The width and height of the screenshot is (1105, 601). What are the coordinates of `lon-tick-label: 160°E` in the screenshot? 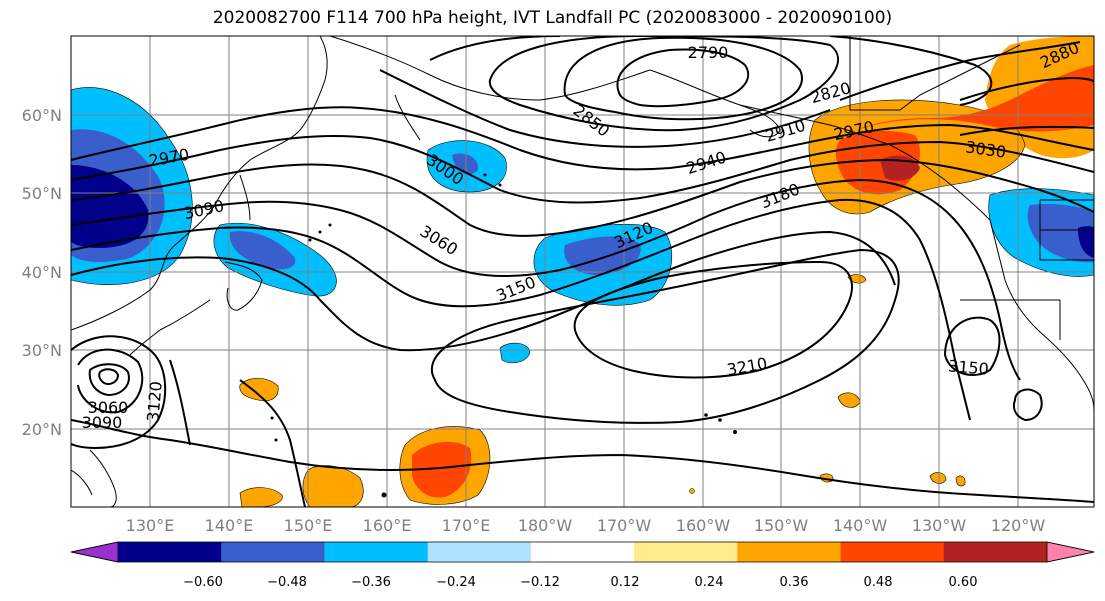 It's located at (387, 525).